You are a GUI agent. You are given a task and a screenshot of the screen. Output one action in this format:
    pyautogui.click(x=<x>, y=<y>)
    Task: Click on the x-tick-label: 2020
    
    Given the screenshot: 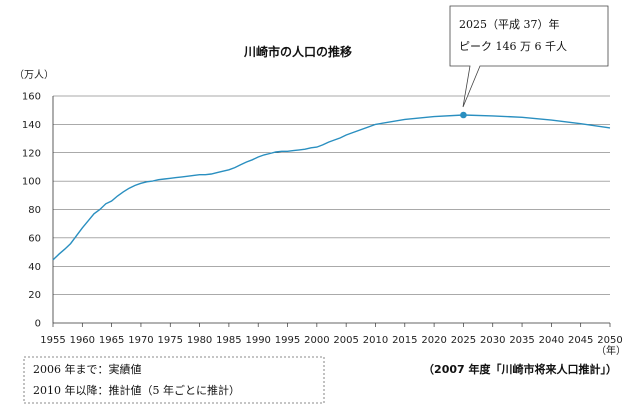 What is the action you would take?
    pyautogui.click(x=433, y=340)
    